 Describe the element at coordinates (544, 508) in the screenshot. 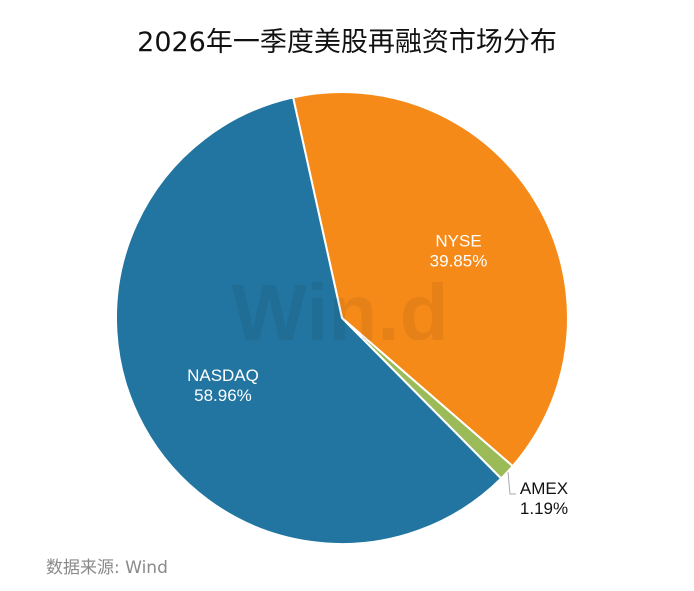

I see `slice-amex-value-label: 1.19%` at that location.